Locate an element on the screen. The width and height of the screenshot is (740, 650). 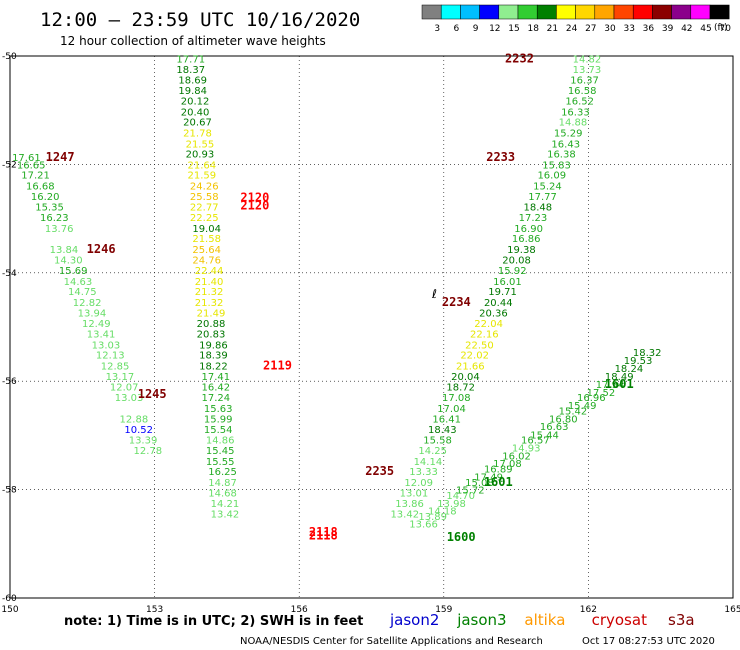
time-label: 1601 is located at coordinates (498, 482).